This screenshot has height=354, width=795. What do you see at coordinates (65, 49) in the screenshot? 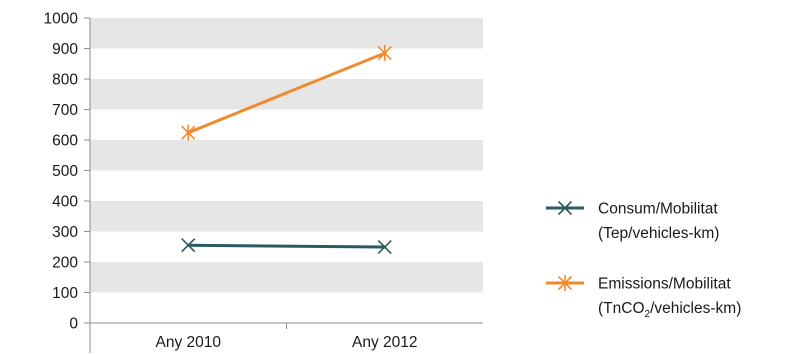
I see `y-tick-label: 900` at bounding box center [65, 49].